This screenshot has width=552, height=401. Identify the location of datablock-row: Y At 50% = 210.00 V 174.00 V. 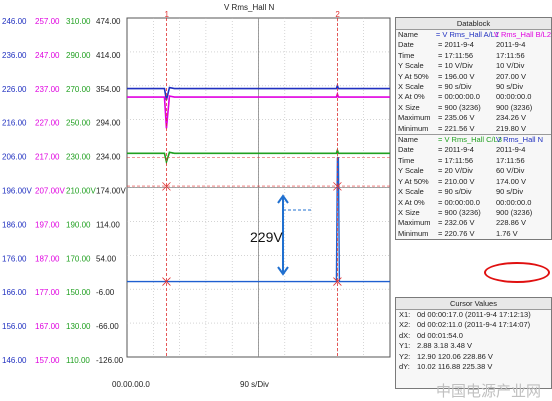
(473, 182).